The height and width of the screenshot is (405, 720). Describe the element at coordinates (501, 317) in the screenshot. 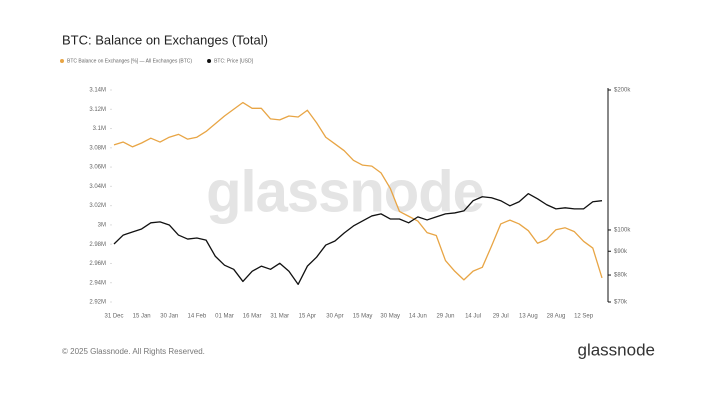

I see `x-tick-label: 29 Jul` at that location.